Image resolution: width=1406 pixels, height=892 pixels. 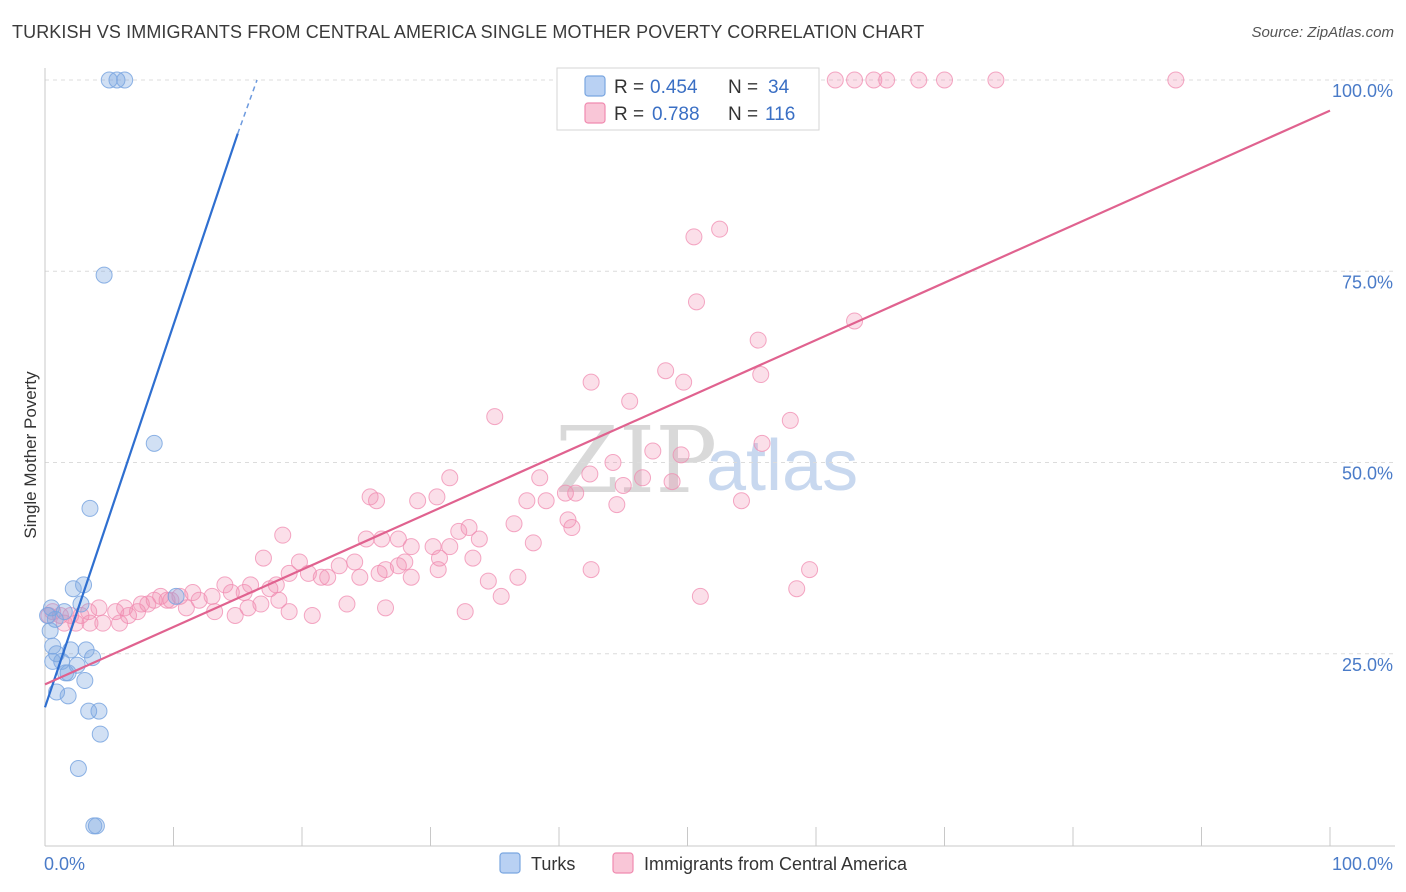 I want to click on legend-n-value-immigrants: 116, so click(x=780, y=114).